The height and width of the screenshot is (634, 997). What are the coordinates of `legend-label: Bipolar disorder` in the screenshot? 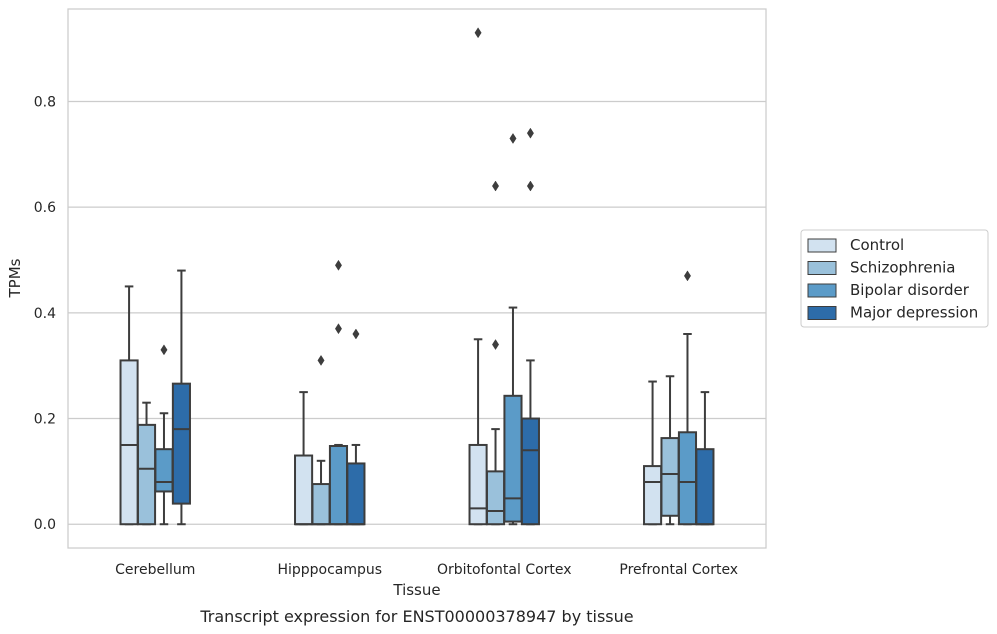 It's located at (910, 290).